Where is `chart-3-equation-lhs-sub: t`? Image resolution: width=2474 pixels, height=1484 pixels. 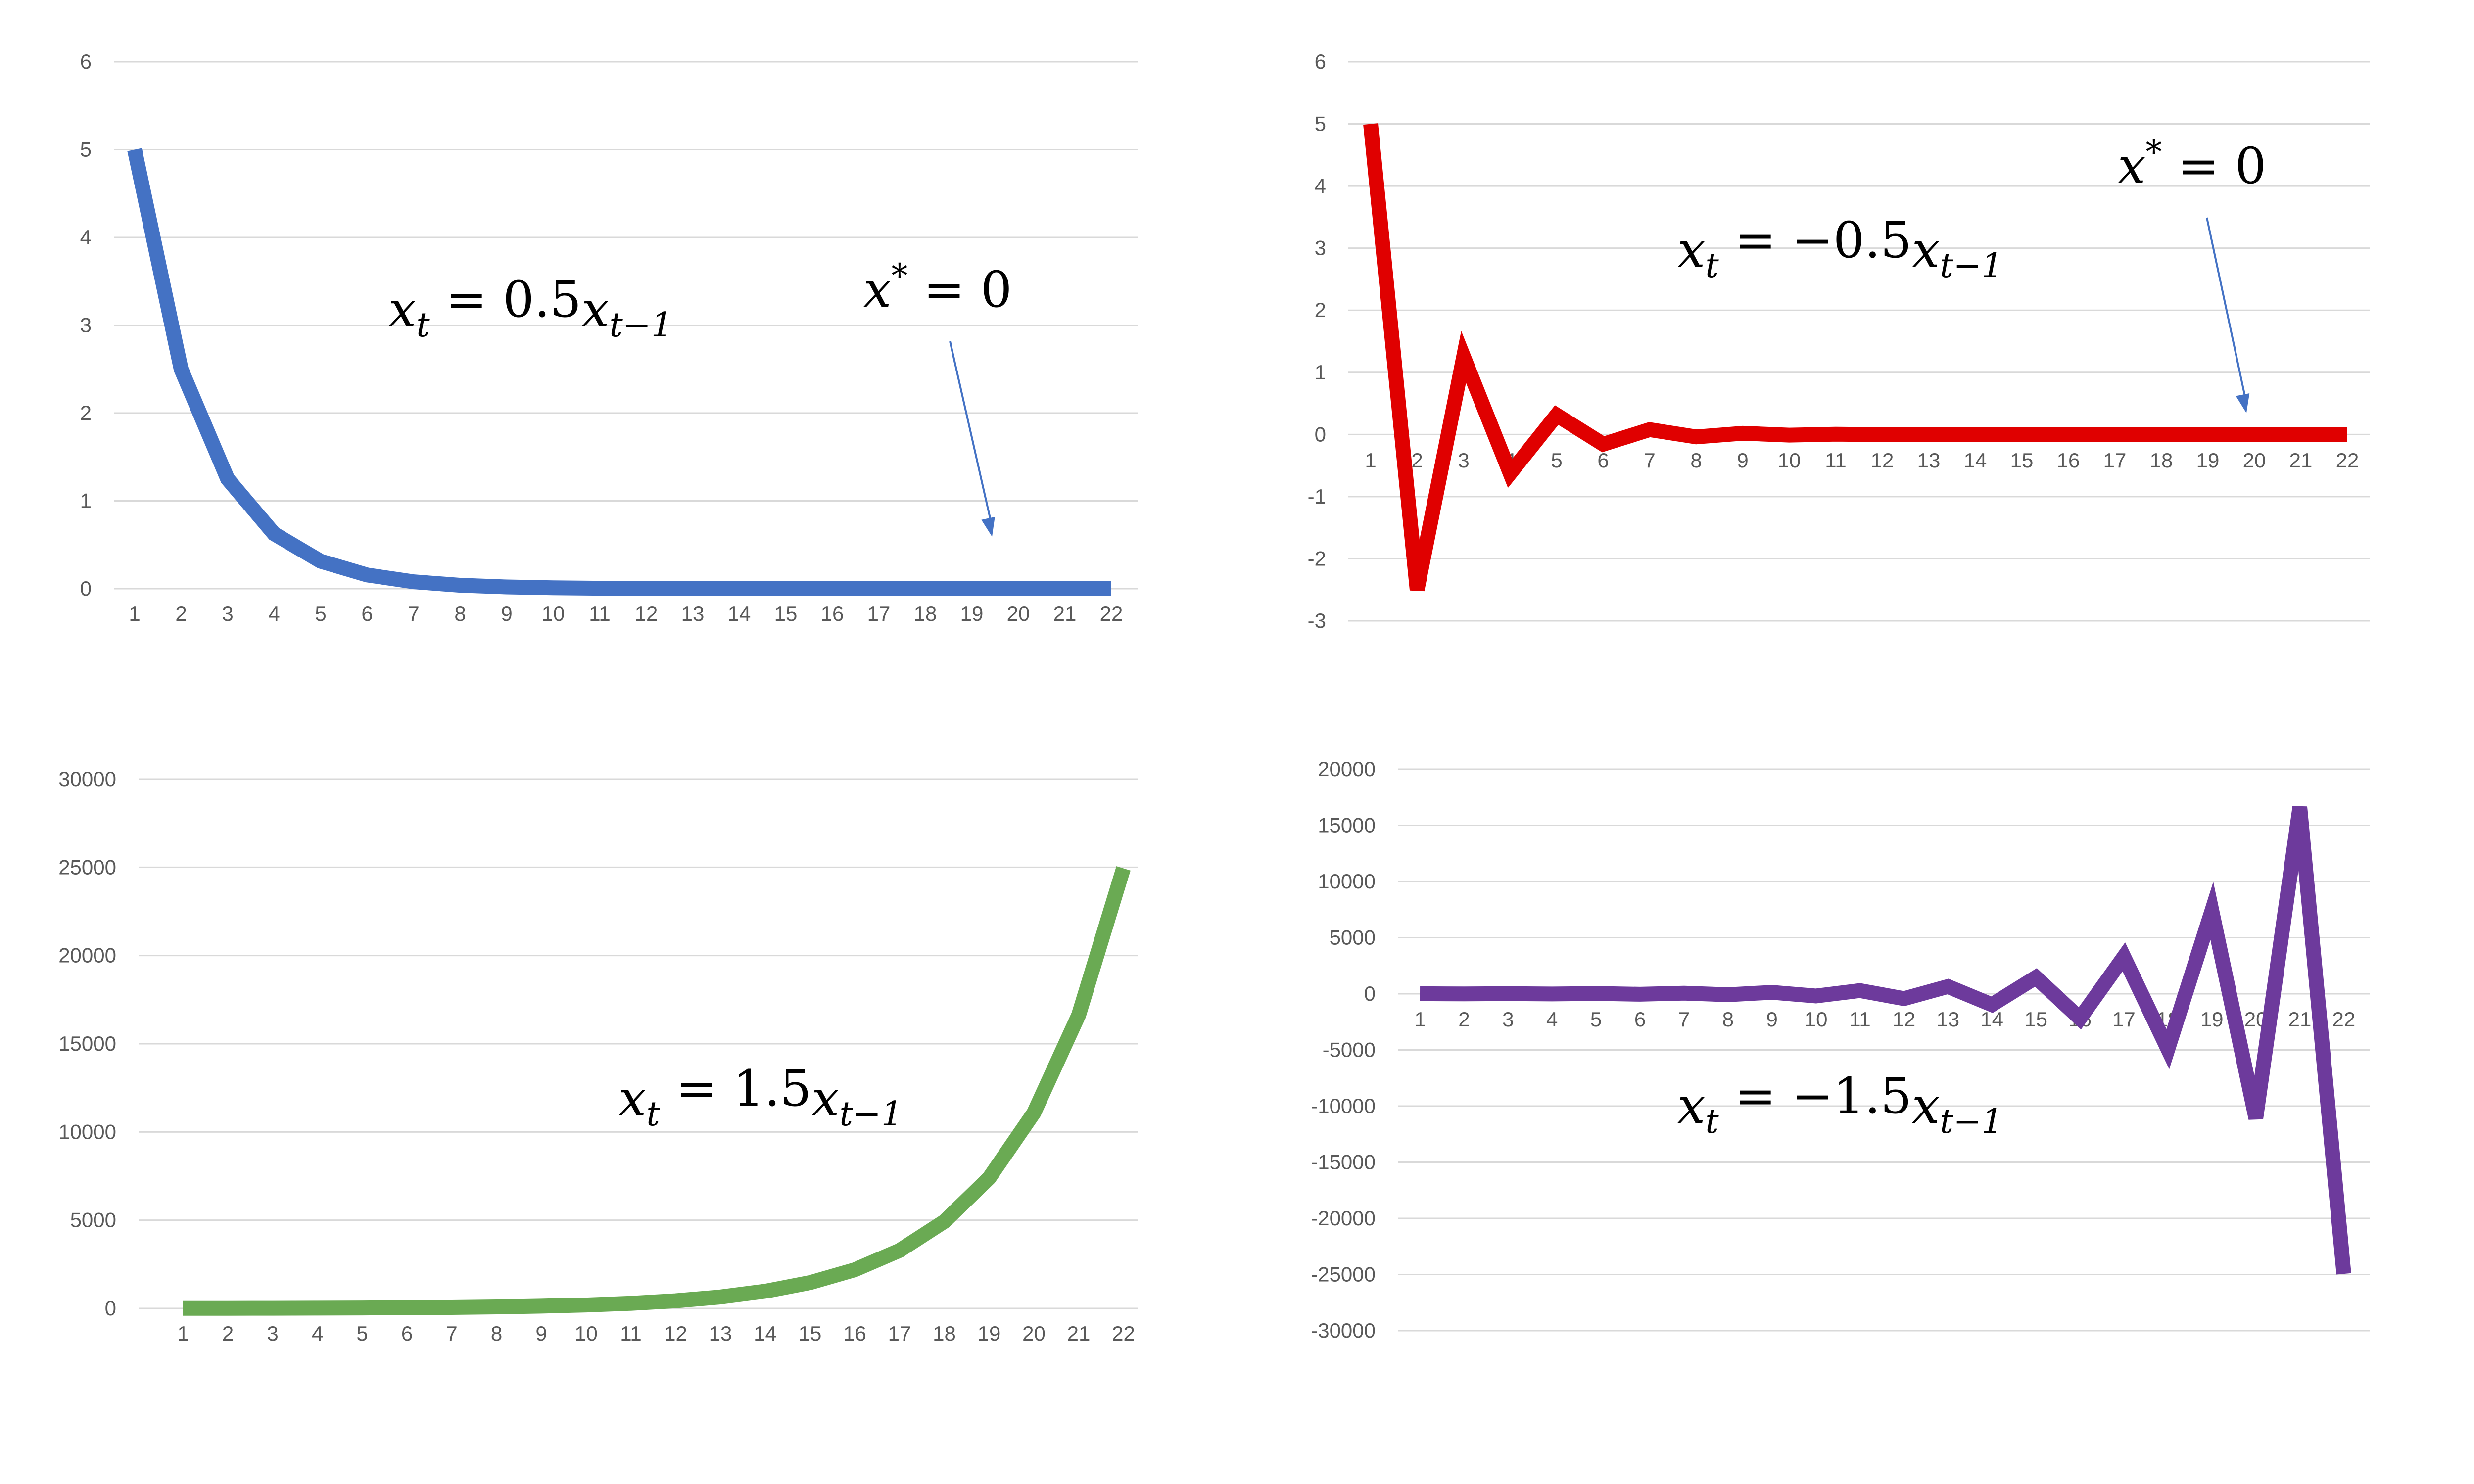 chart-3-equation-lhs-sub: t is located at coordinates (653, 1114).